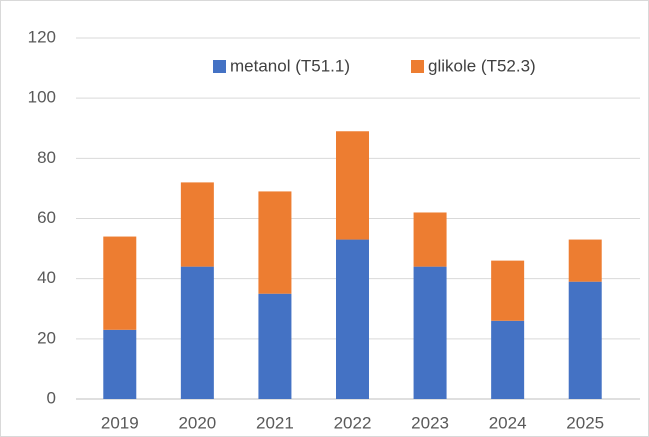 This screenshot has height=437, width=649. Describe the element at coordinates (42, 36) in the screenshot. I see `y-tick-label: 120` at that location.